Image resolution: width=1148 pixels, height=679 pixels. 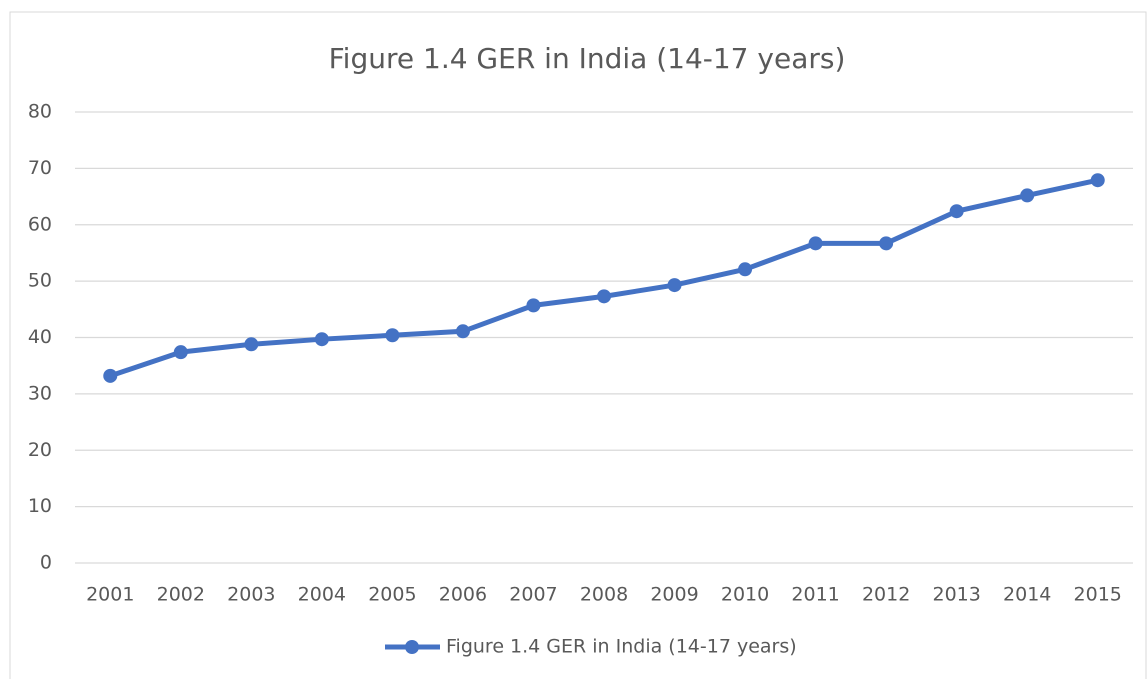 What do you see at coordinates (815, 595) in the screenshot?
I see `x-tick-label: 2011` at bounding box center [815, 595].